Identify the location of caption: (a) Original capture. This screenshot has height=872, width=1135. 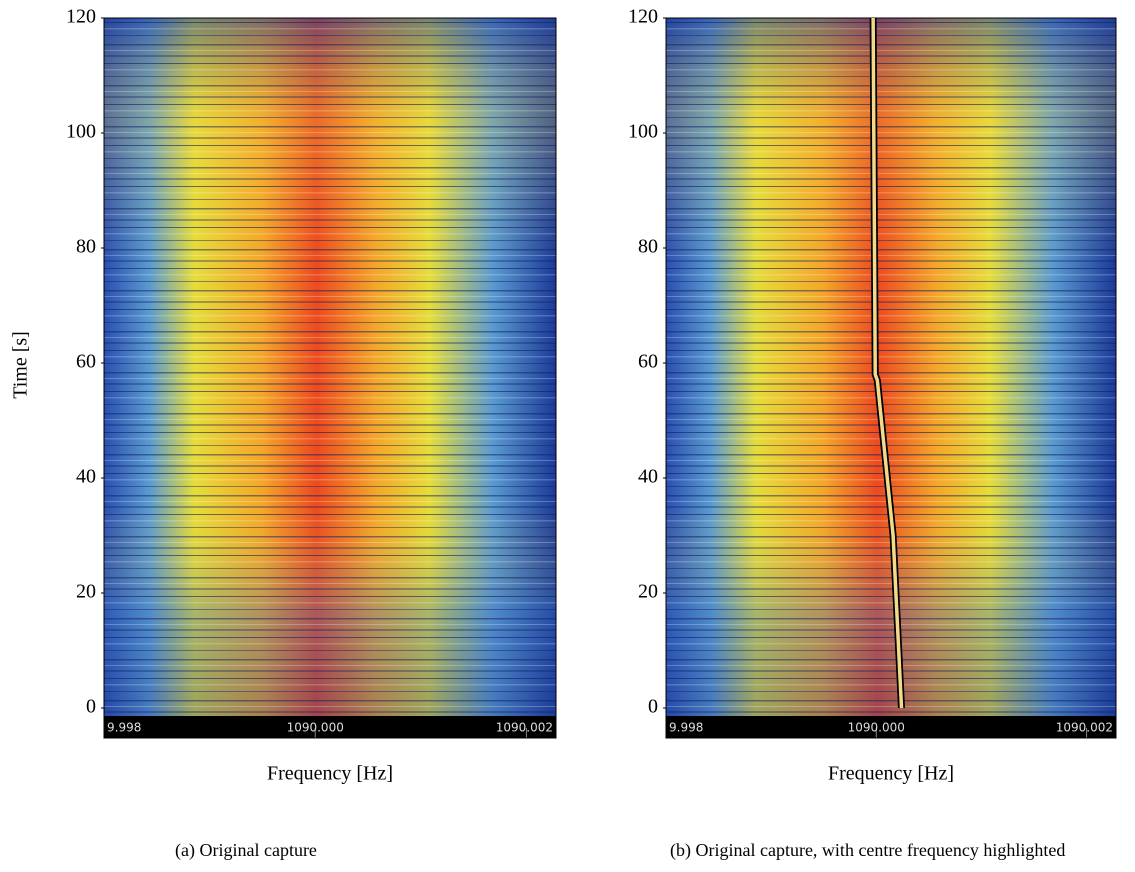
(246, 850).